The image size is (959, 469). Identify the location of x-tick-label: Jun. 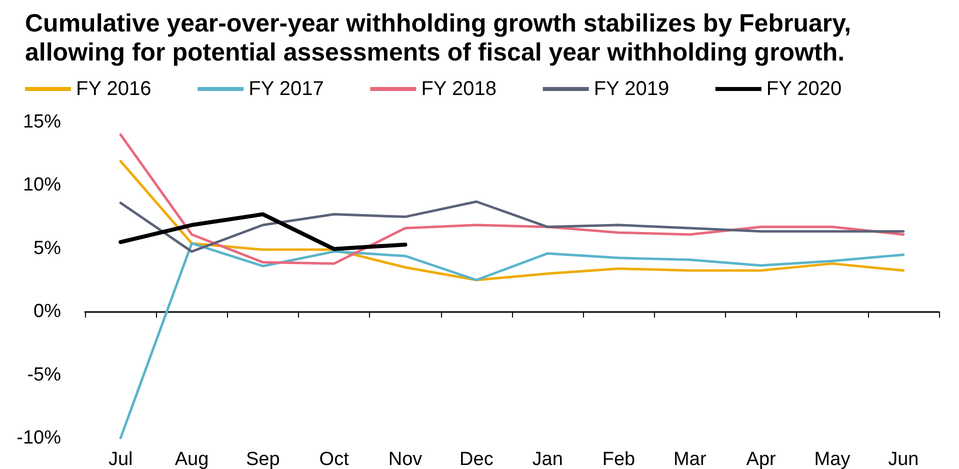
(903, 459).